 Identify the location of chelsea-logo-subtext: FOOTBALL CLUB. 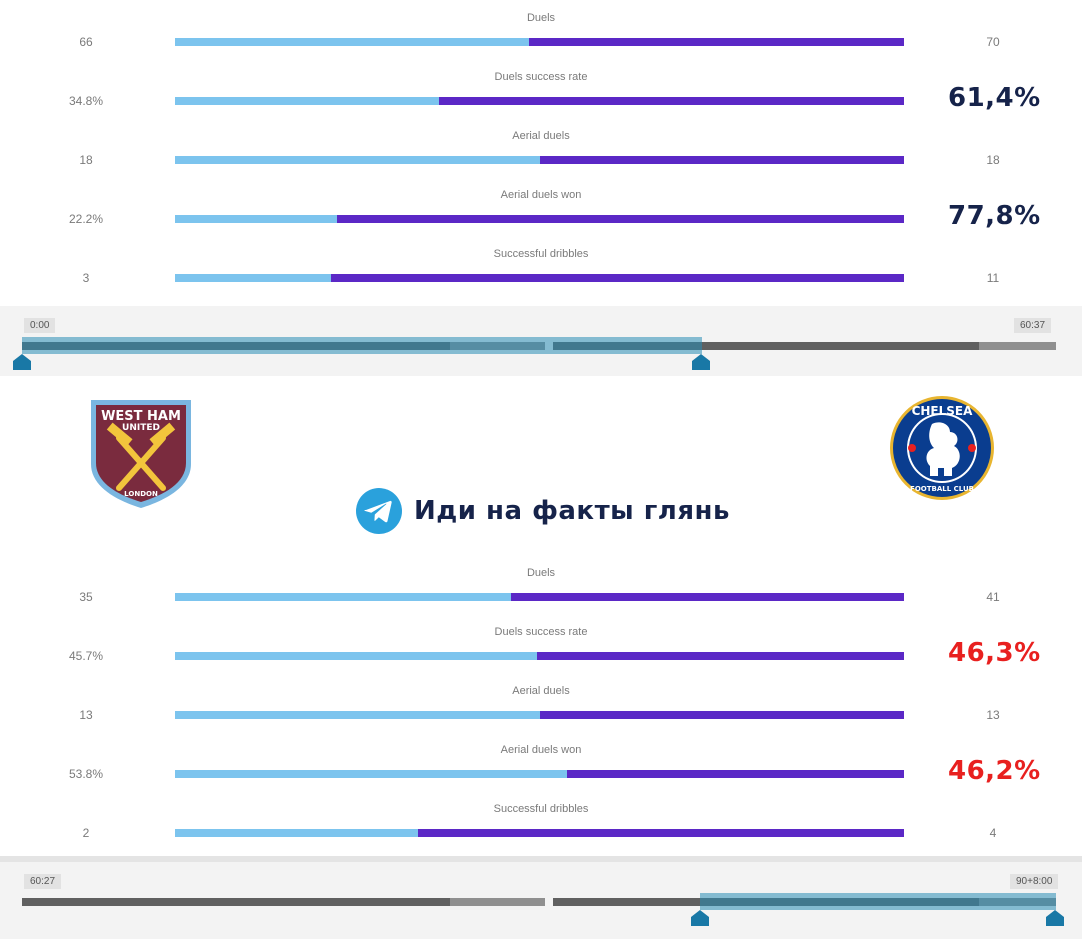
(942, 489).